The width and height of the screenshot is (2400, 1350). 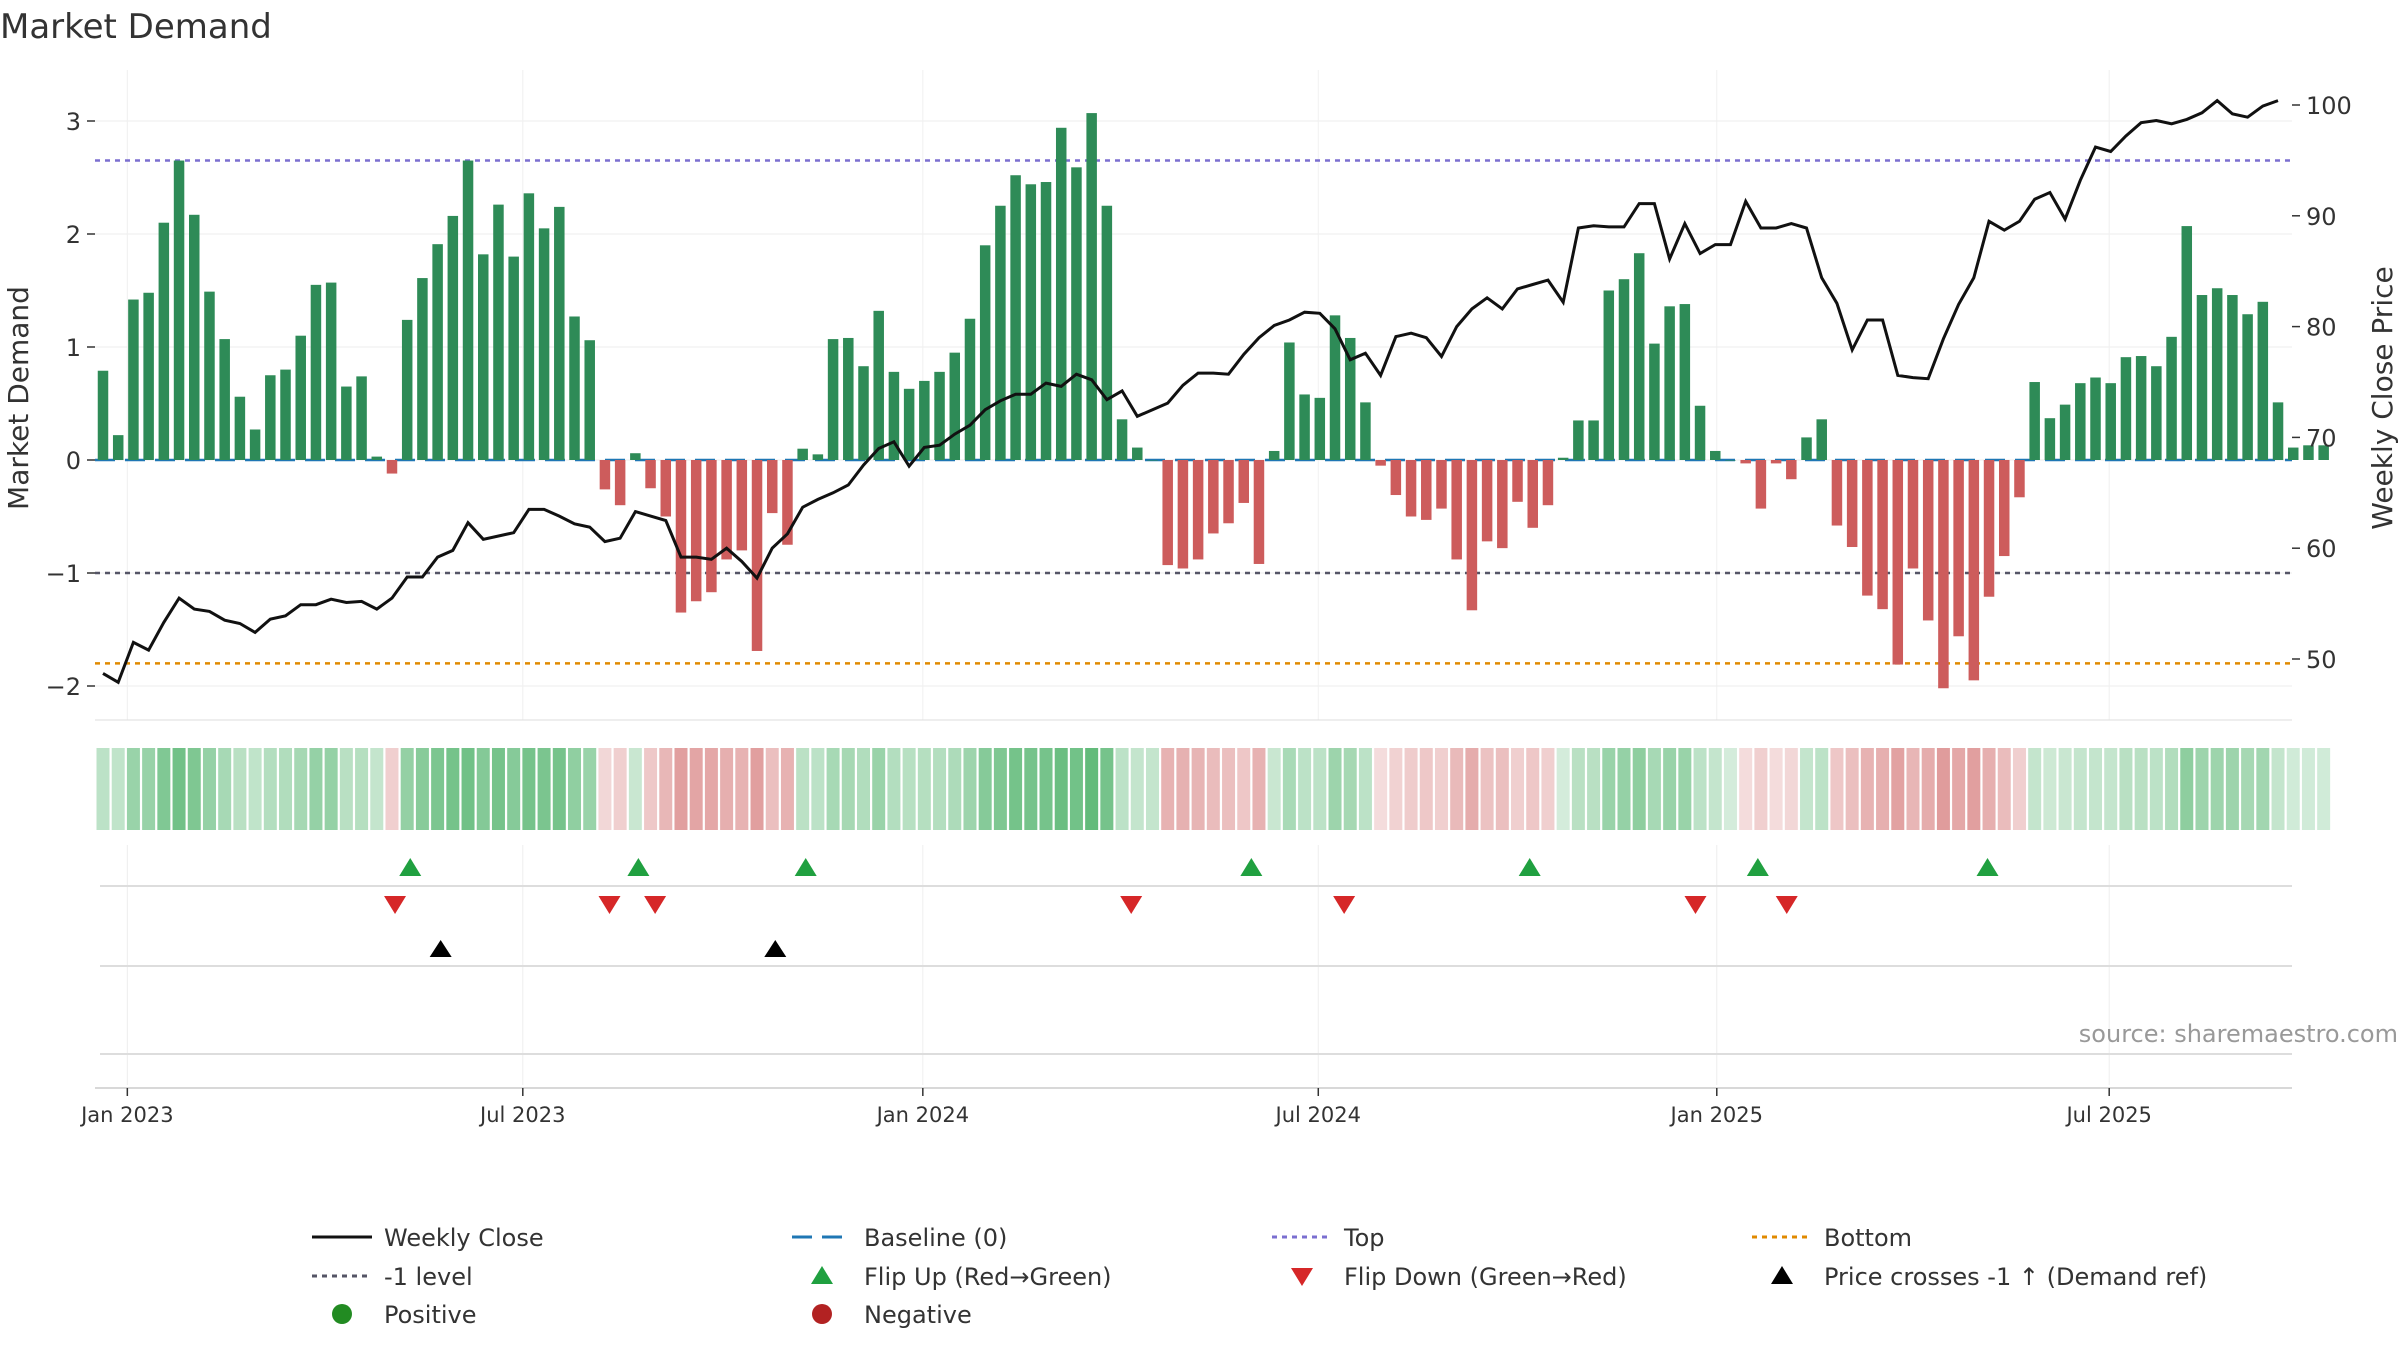 What do you see at coordinates (2107, 1115) in the screenshot?
I see `x-tick-label: Jul 2025` at bounding box center [2107, 1115].